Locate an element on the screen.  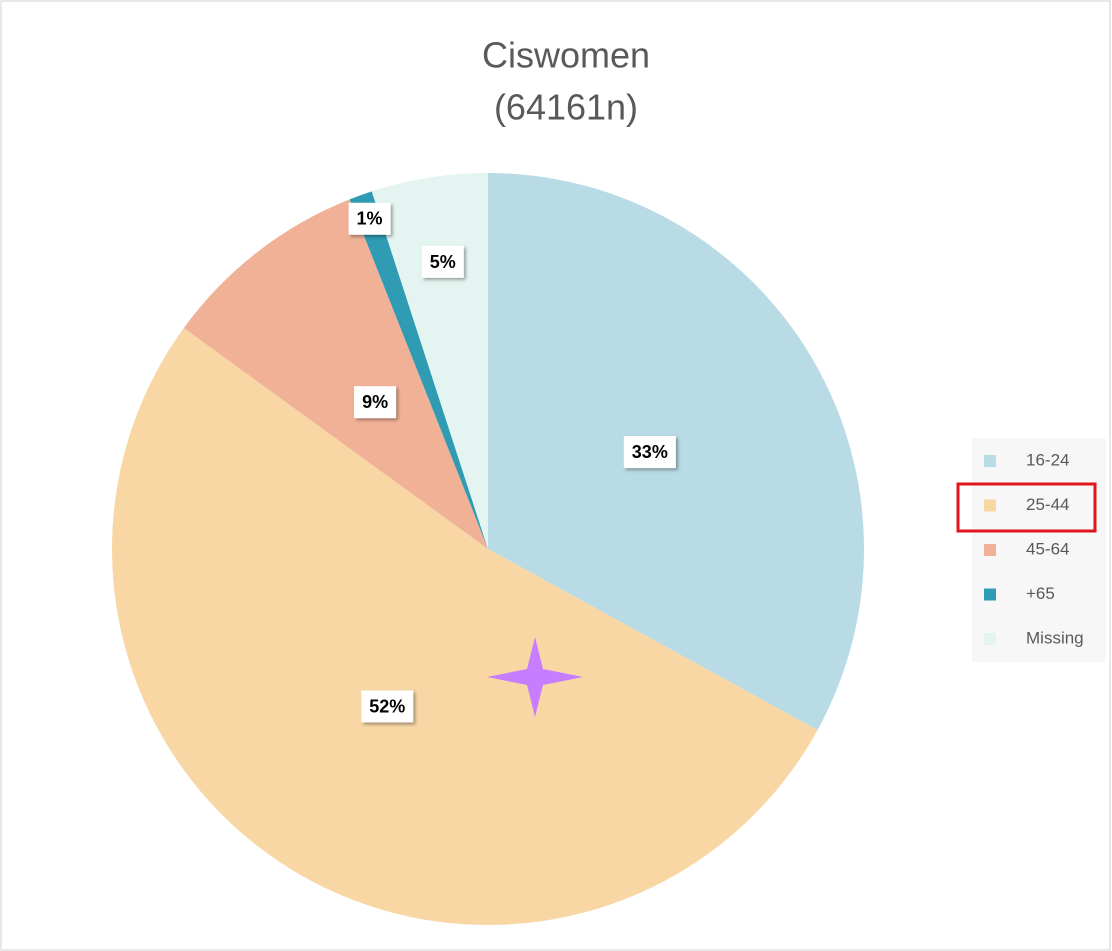
highlight-box is located at coordinates (1026, 507).